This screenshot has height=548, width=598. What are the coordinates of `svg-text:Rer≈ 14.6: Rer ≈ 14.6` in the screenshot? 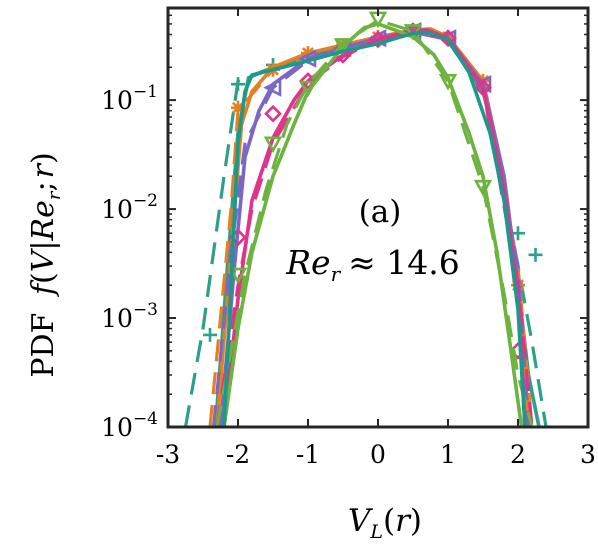 It's located at (372, 264).